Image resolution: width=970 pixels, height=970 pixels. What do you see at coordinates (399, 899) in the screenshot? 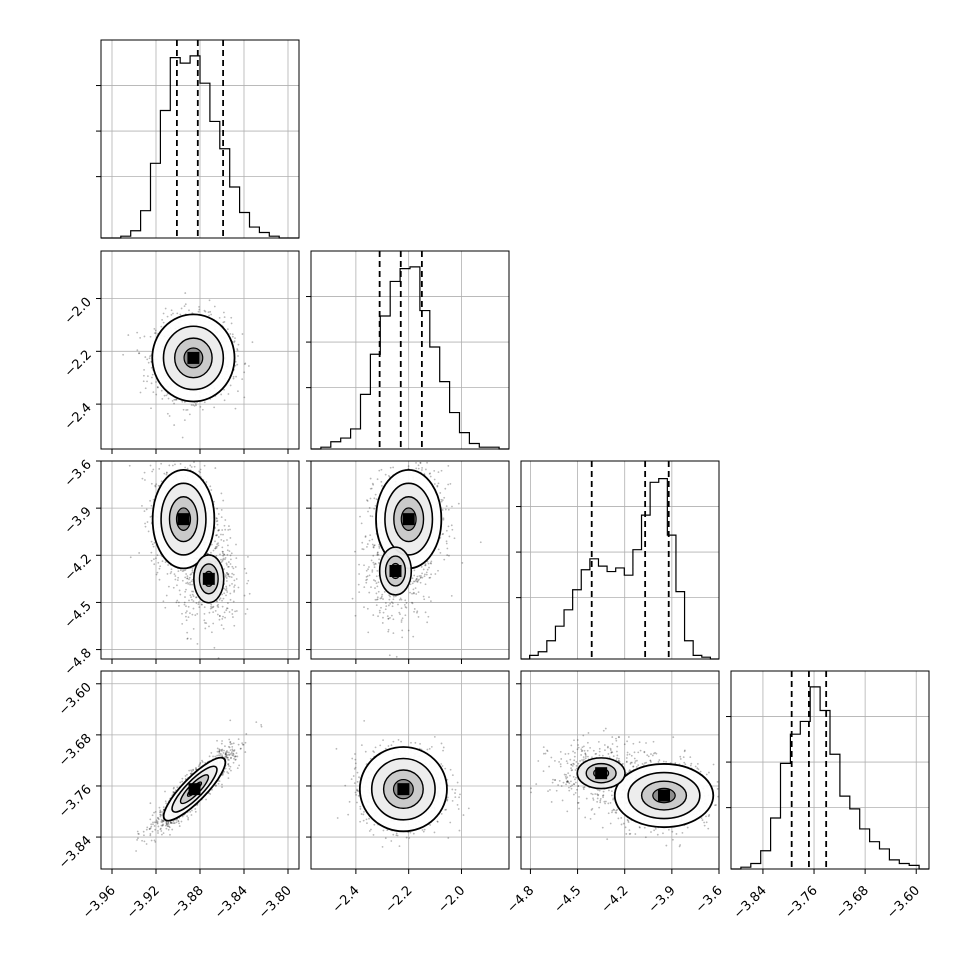
I see `x-tick-label: −2.2` at bounding box center [399, 899].